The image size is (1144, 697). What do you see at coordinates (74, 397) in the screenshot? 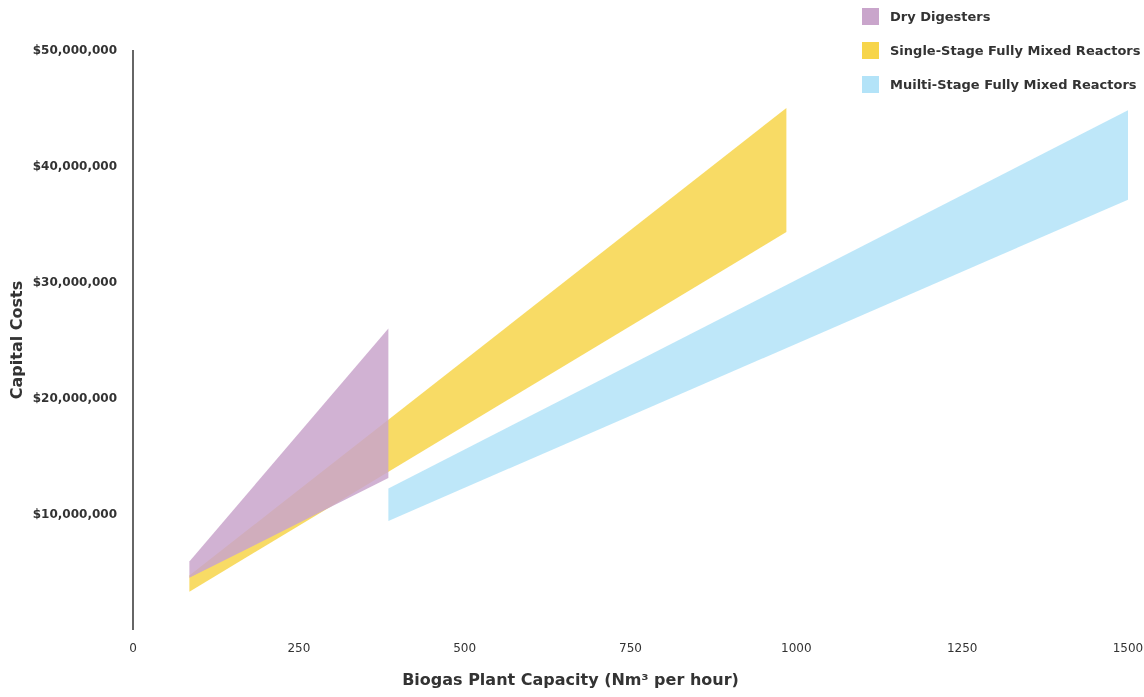
I see `y-tick-label: $20,000,000` at bounding box center [74, 397].